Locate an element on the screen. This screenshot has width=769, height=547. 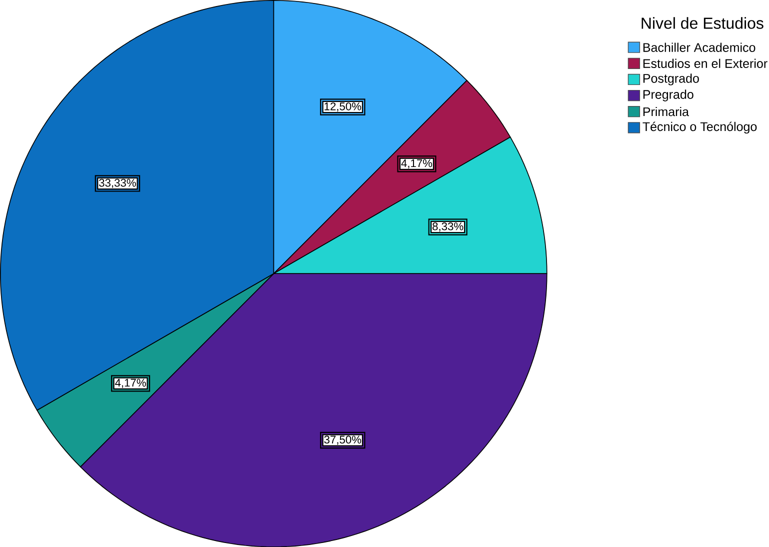
data-label: 33,33% is located at coordinates (117, 183).